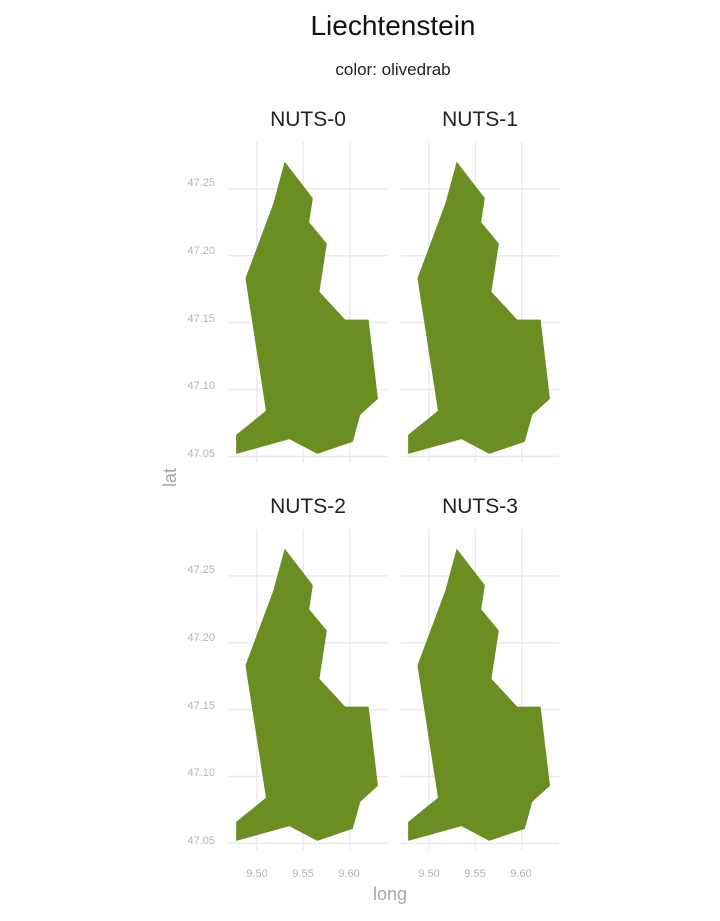  Describe the element at coordinates (308, 506) in the screenshot. I see `facet-label-nuts-2: NUTS-2` at that location.